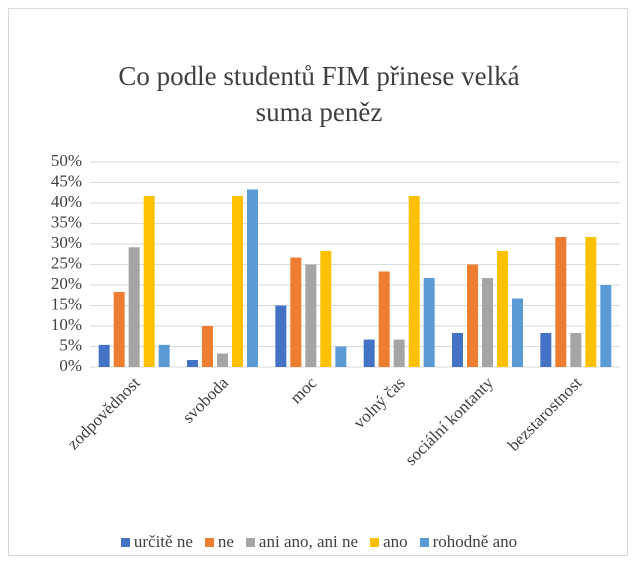  I want to click on legend-label: rohodně ano, so click(475, 541).